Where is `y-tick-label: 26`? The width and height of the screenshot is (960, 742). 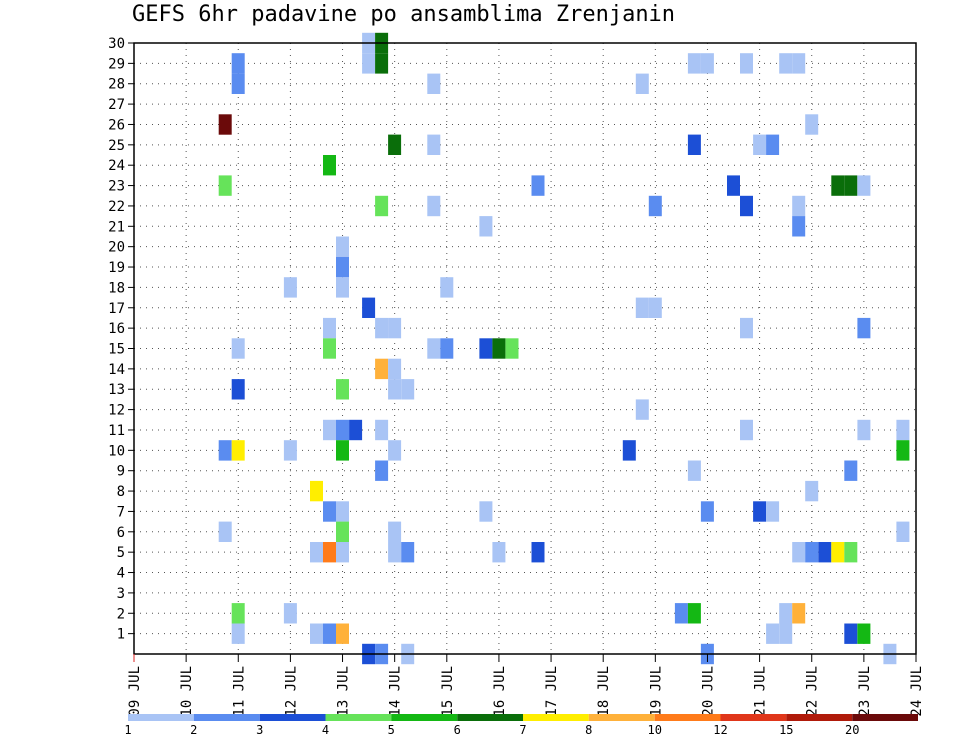
y-tick-label: 26 is located at coordinates (116, 125).